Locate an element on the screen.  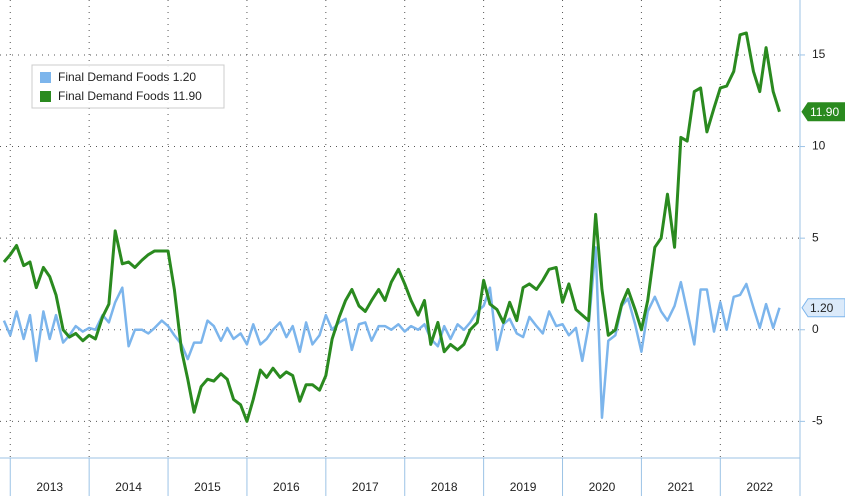
y-tick-label: -5 is located at coordinates (817, 421).